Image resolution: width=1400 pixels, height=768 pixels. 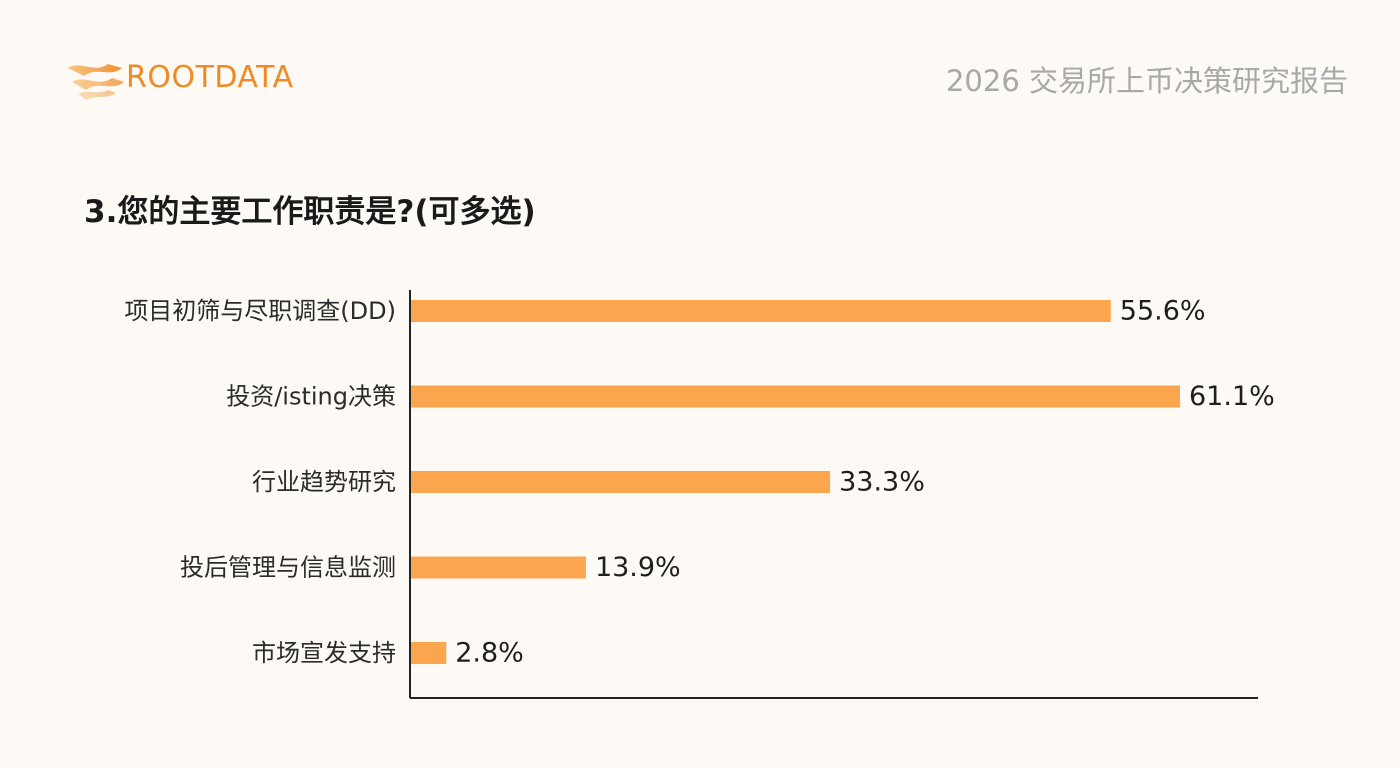 What do you see at coordinates (310, 212) in the screenshot?
I see `question-title: 3.您的主要工作职责是?(可多选)` at bounding box center [310, 212].